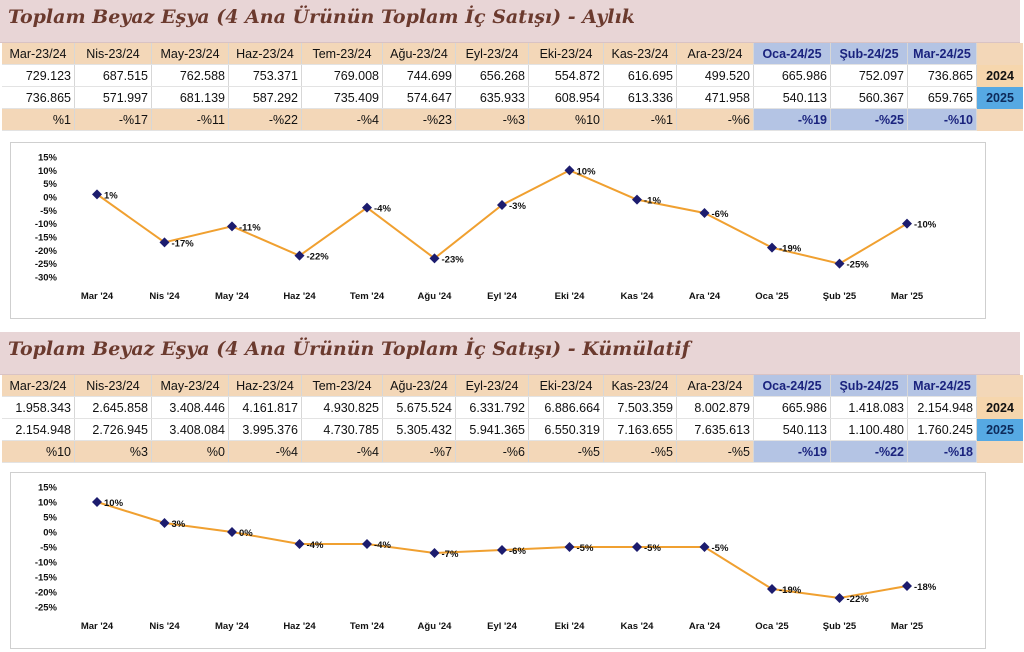 This screenshot has width=1024, height=652. Describe the element at coordinates (640, 54) in the screenshot. I see `monthly-header-cell: Kas-23/24` at that location.